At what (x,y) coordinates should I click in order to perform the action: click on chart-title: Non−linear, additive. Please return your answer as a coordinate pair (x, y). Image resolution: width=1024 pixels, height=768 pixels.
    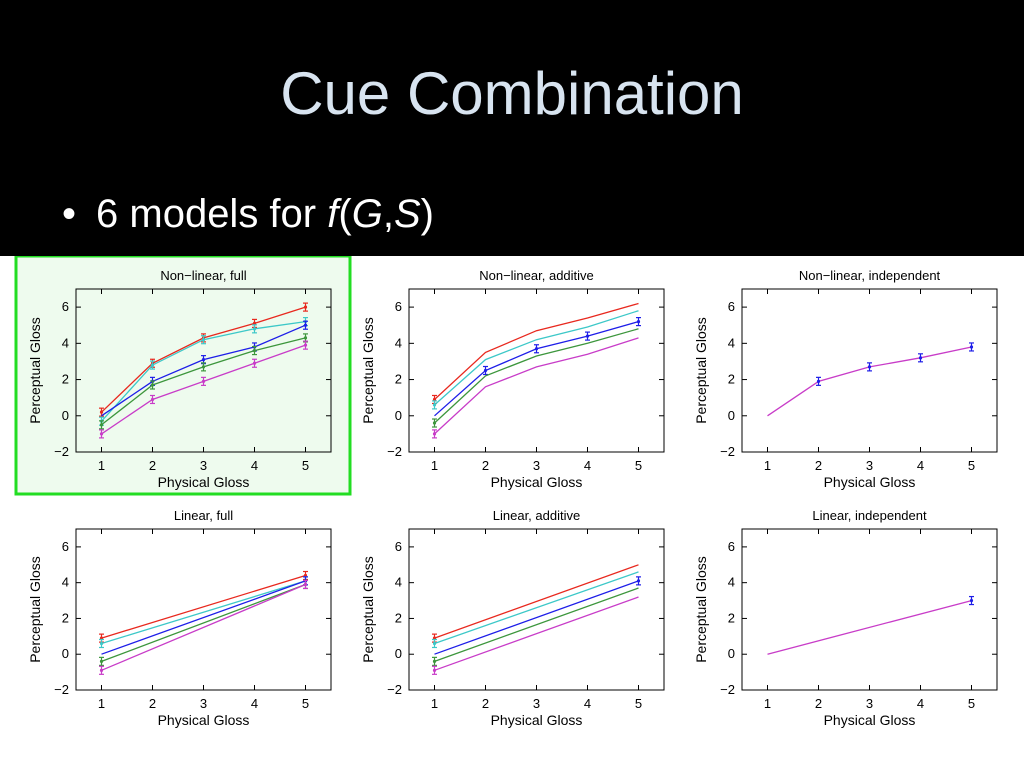
    Looking at the image, I should click on (536, 275).